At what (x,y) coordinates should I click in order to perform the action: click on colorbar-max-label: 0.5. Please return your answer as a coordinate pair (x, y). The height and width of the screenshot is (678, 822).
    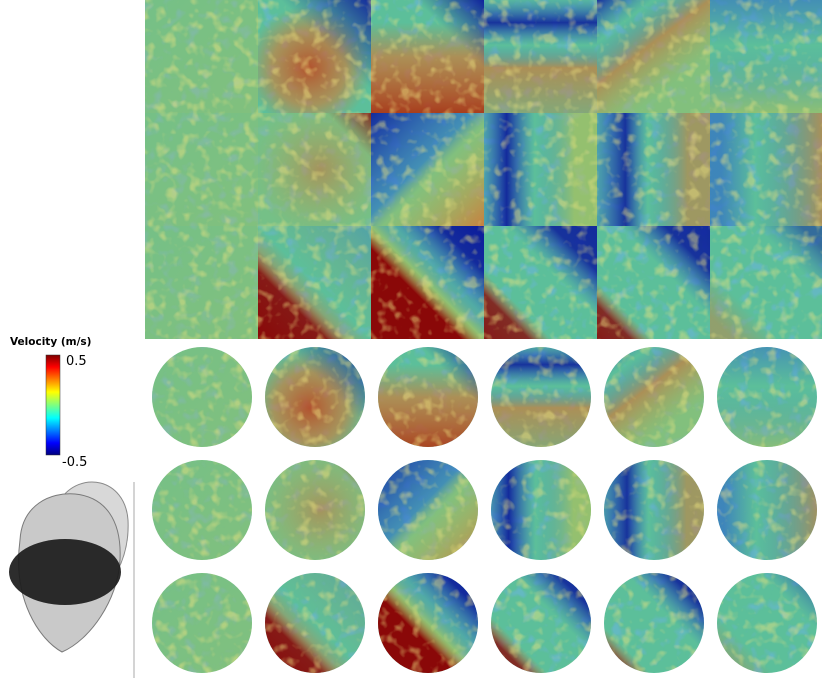
    Looking at the image, I should click on (76, 361).